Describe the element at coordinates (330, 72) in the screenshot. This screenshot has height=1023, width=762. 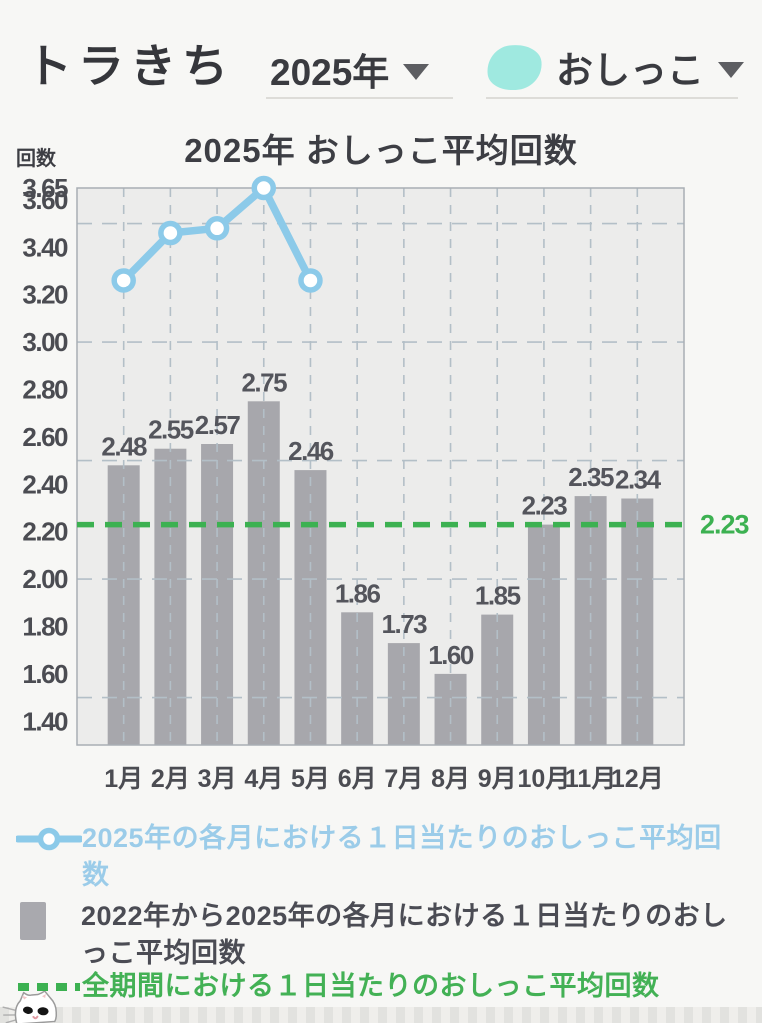
I see `year-selector-value: 2025年` at that location.